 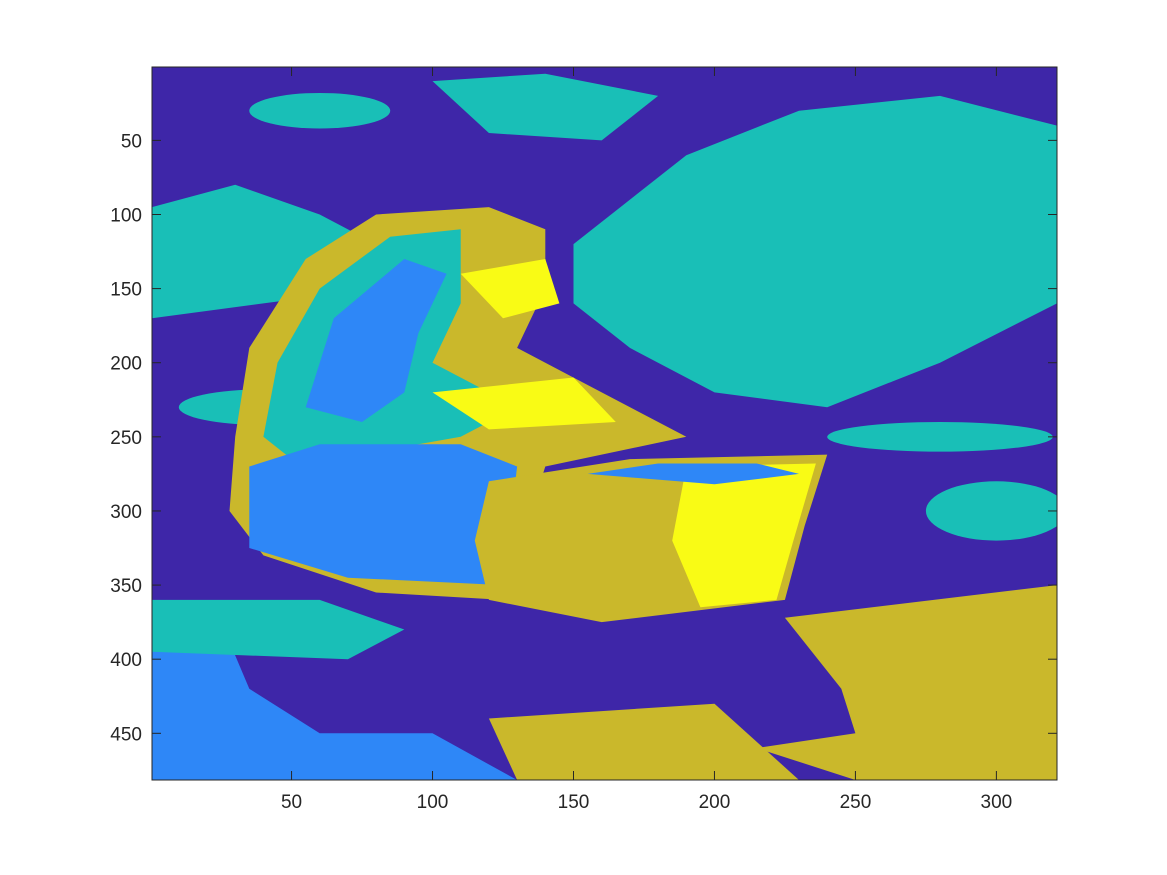 I want to click on x-tick-label: 100, so click(x=433, y=802).